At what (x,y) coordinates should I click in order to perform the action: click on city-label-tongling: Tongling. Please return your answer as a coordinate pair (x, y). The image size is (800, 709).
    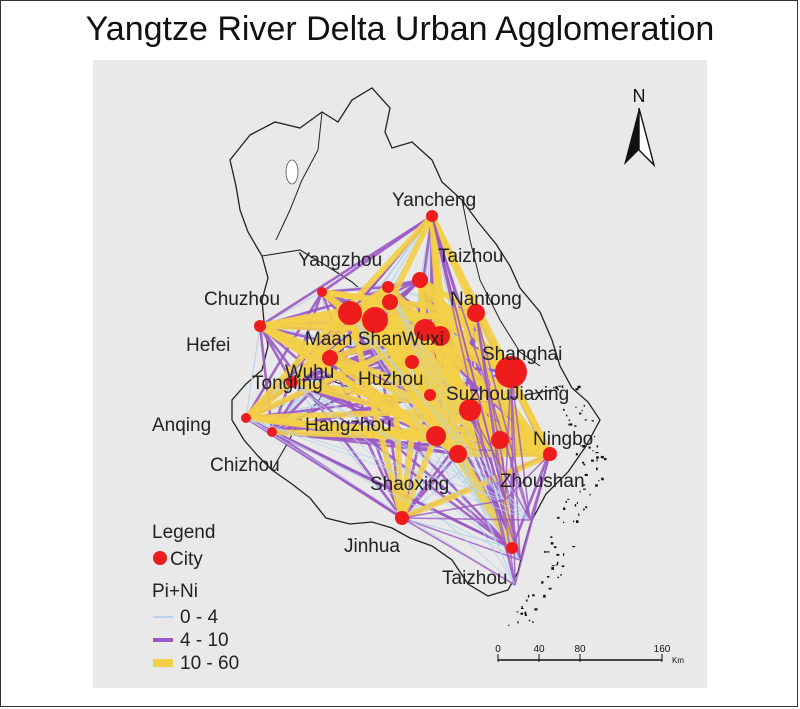
    Looking at the image, I should click on (287, 383).